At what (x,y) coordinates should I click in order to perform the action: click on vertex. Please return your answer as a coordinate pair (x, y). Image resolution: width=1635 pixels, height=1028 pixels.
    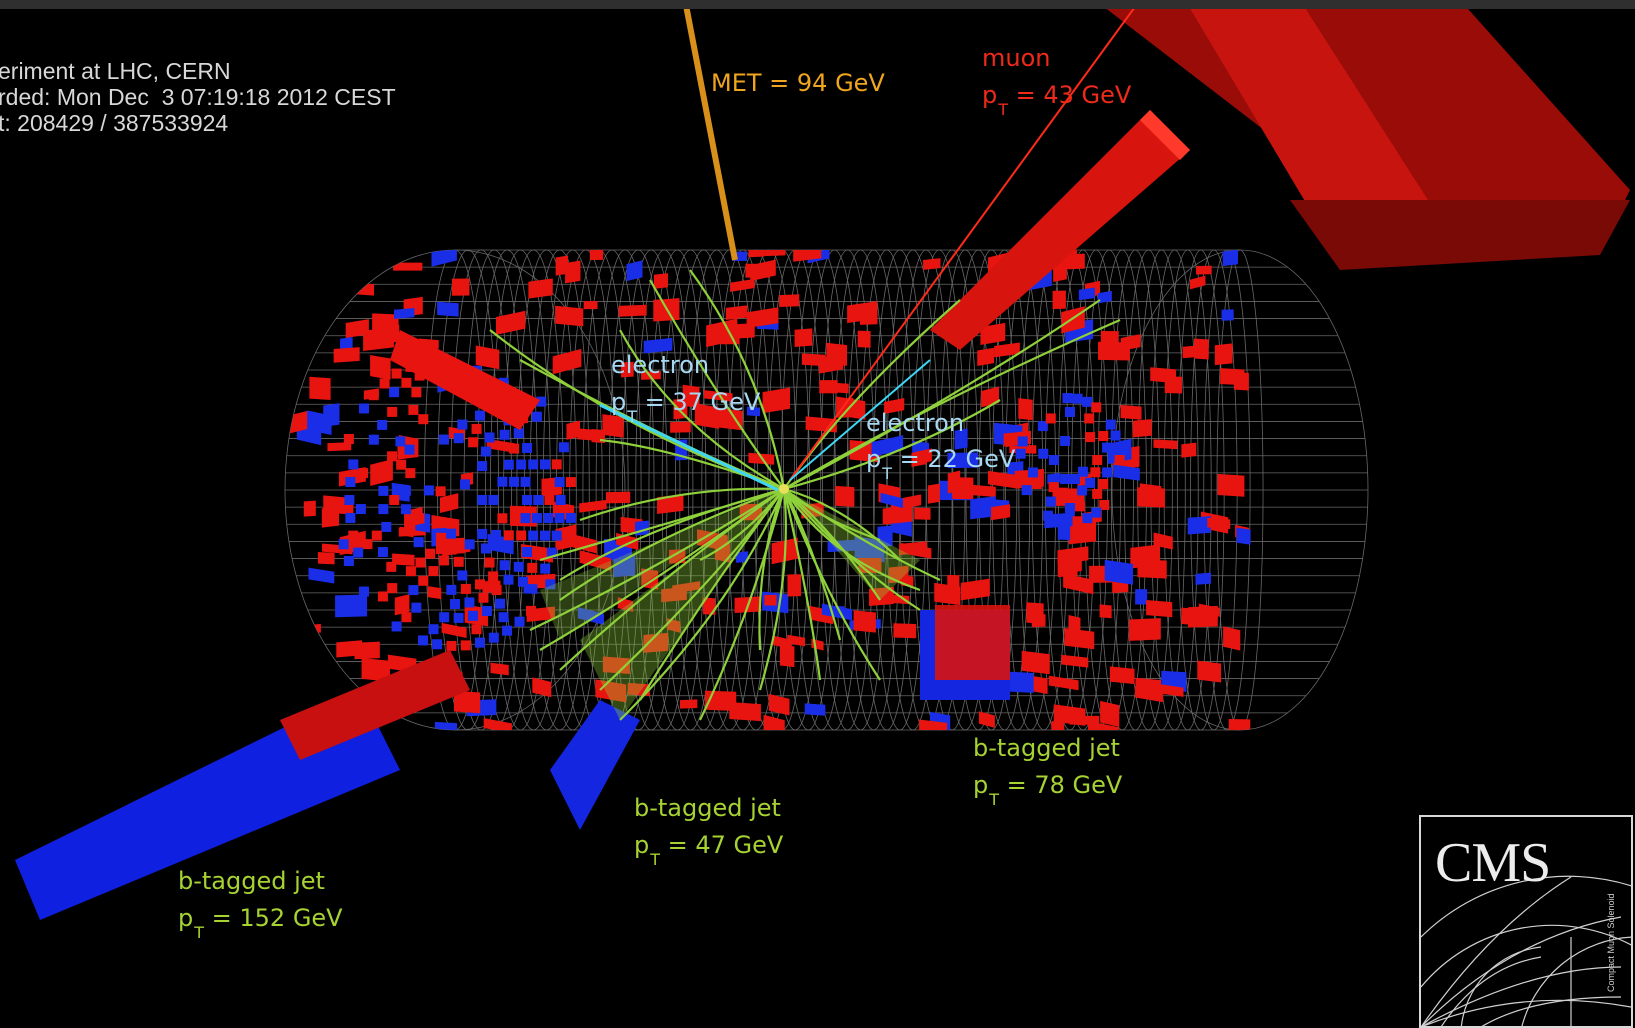
    Looking at the image, I should click on (784, 489).